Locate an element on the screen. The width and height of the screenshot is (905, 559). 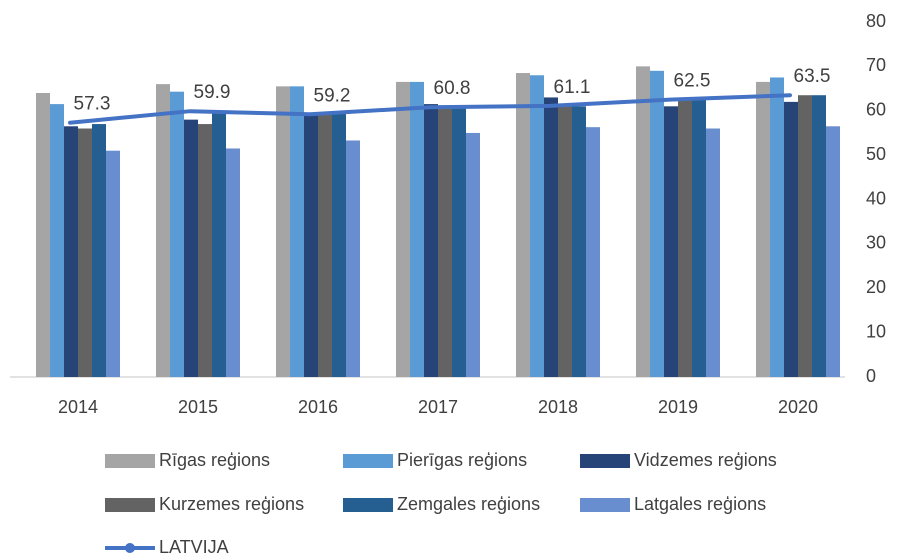
x-tick-label: 2016 is located at coordinates (318, 407).